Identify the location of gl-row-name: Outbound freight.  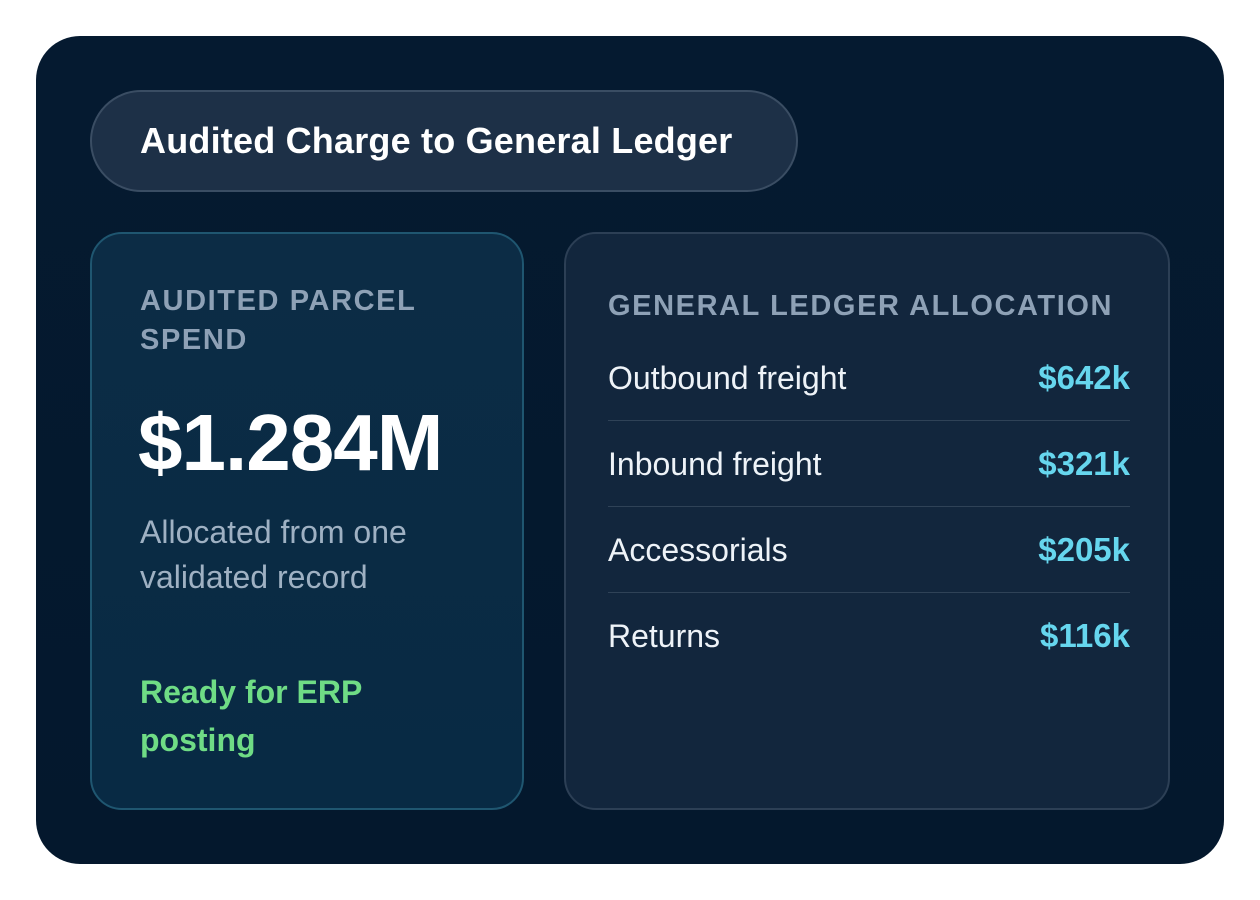
(727, 377).